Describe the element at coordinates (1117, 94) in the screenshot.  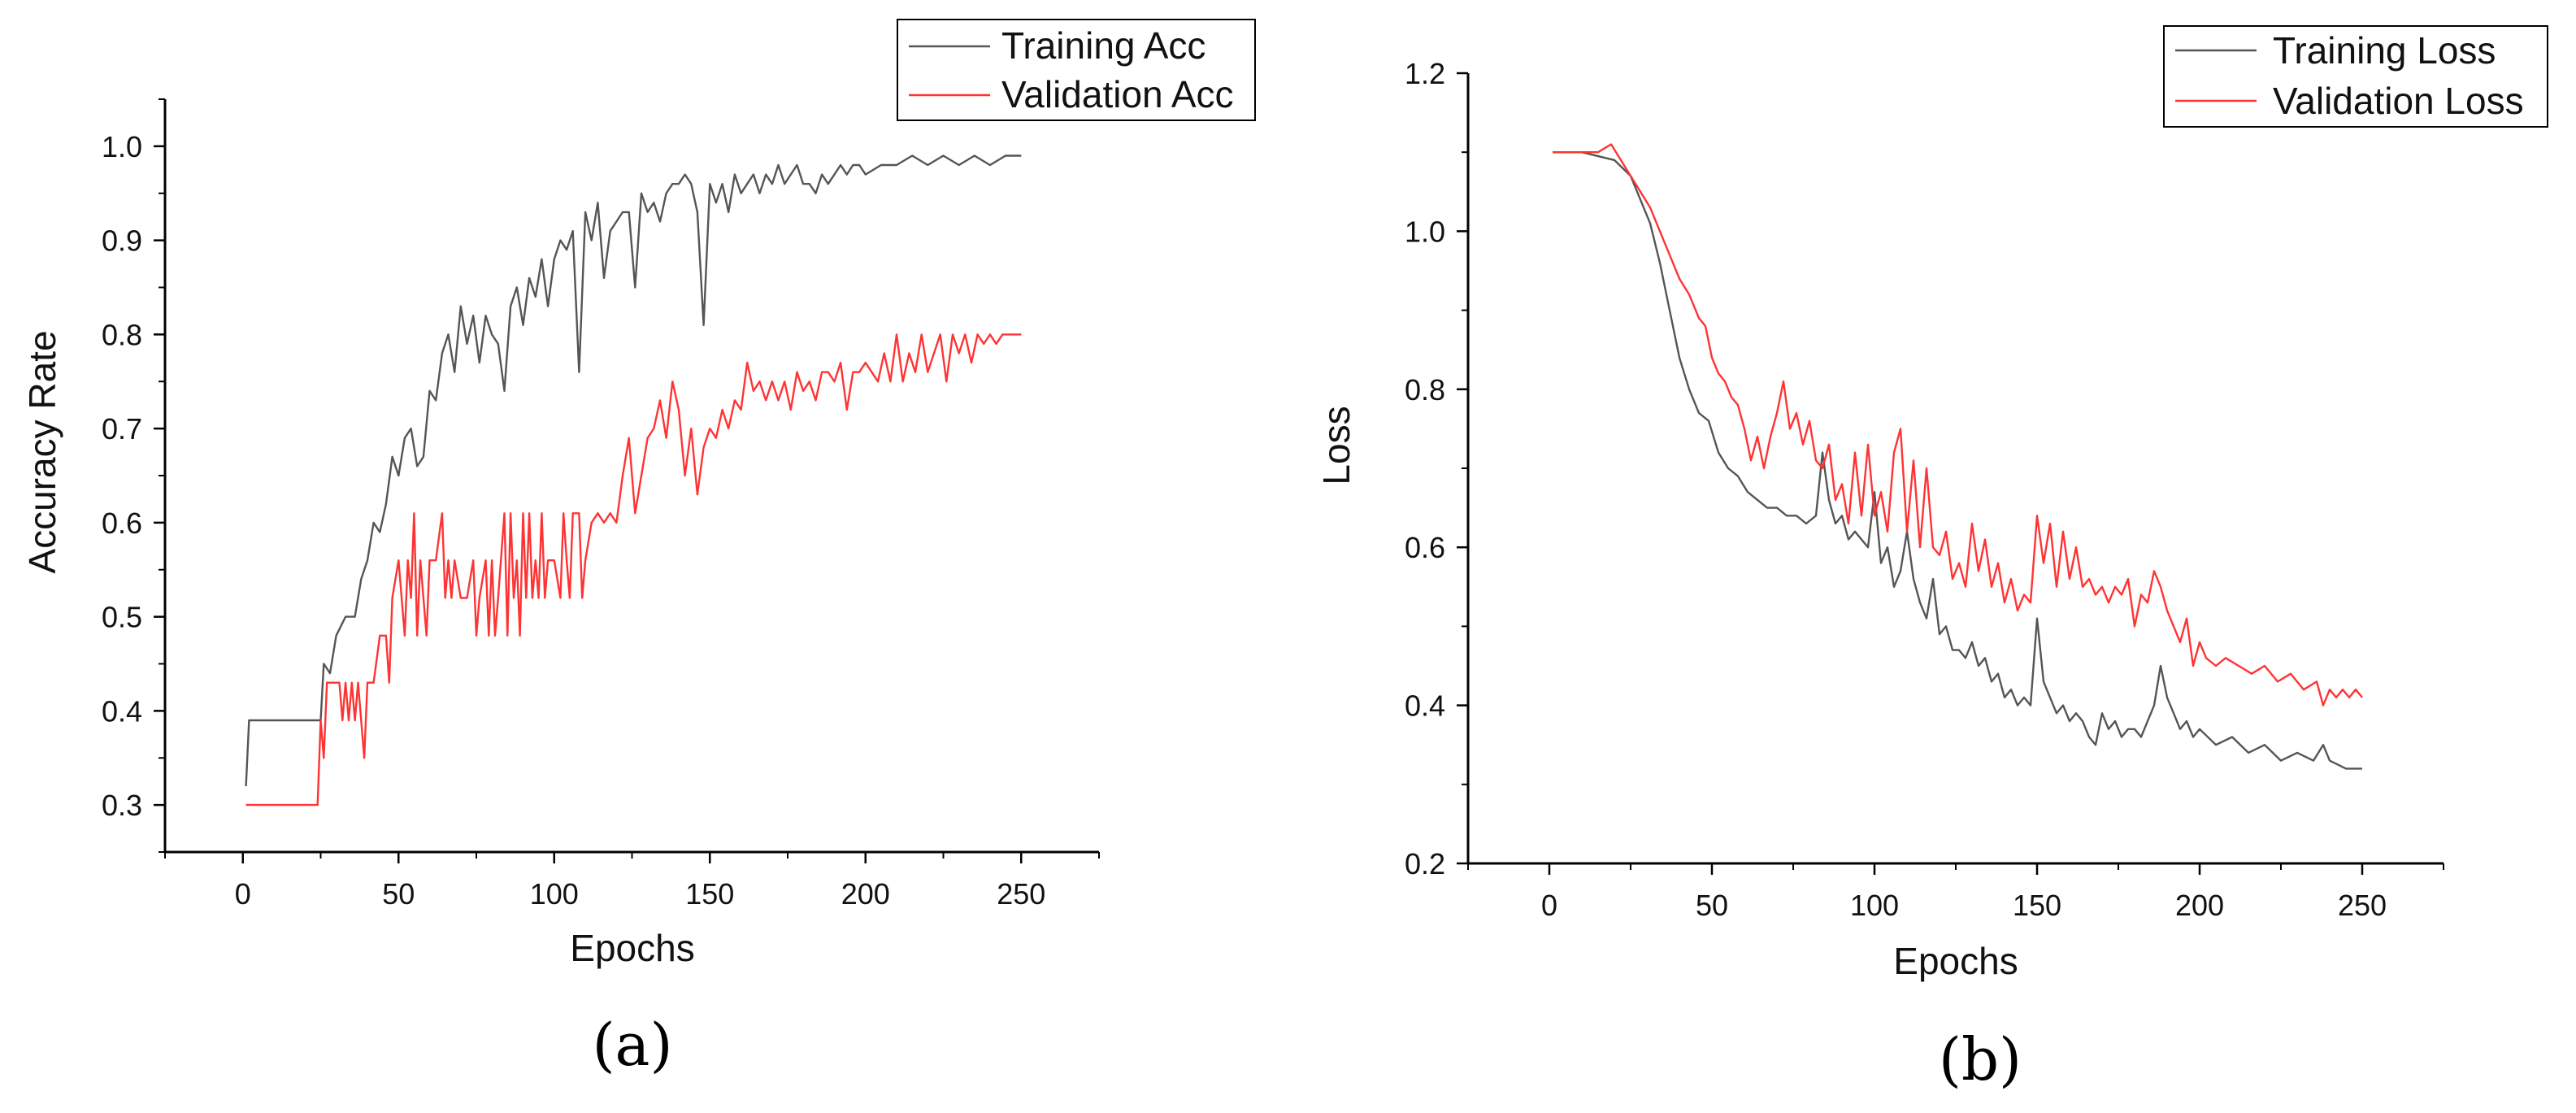
I see `accuracy-legend-label-validation: Validation Acc` at that location.